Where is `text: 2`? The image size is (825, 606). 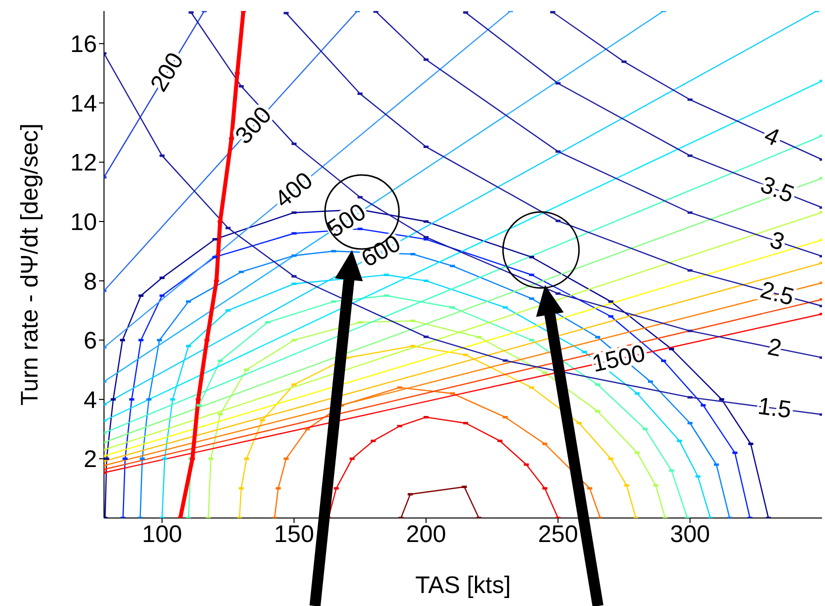
text: 2 is located at coordinates (774, 348).